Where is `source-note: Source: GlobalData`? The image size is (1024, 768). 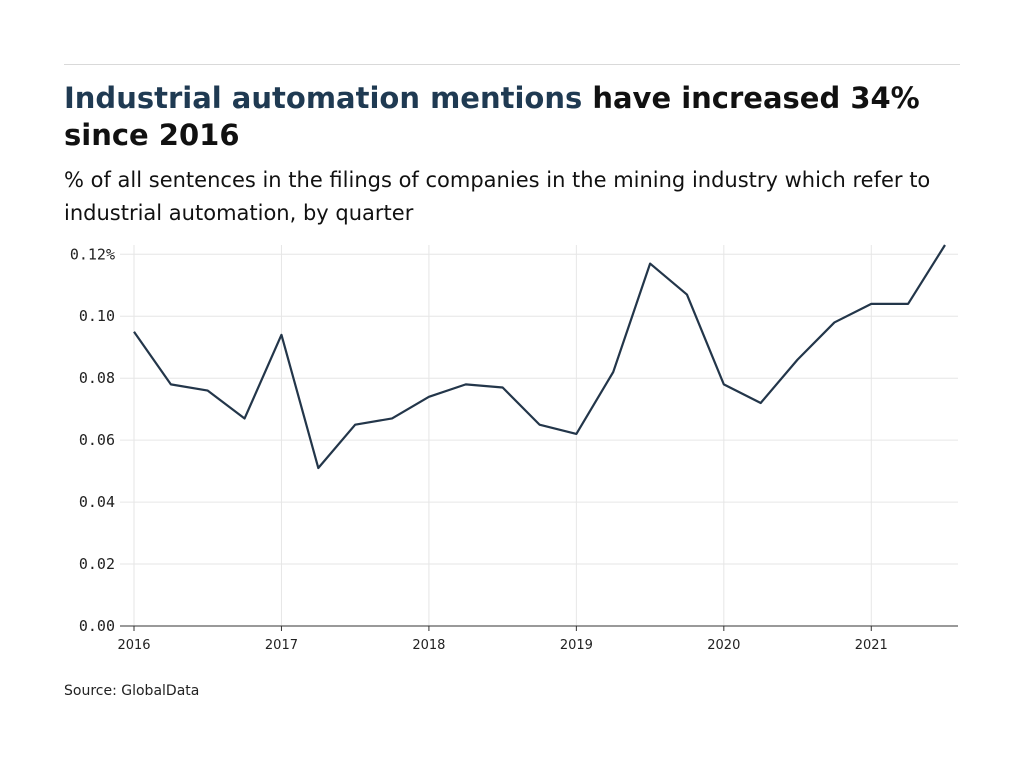
source-note: Source: GlobalData is located at coordinates (132, 691).